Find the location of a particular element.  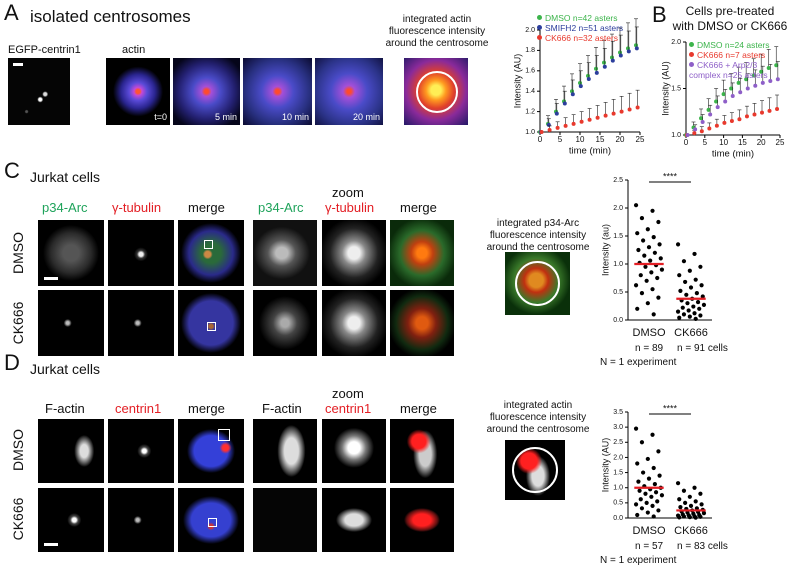

legend-item: CK666 + Arp2/3 complex n=25 asters is located at coordinates (738, 70).